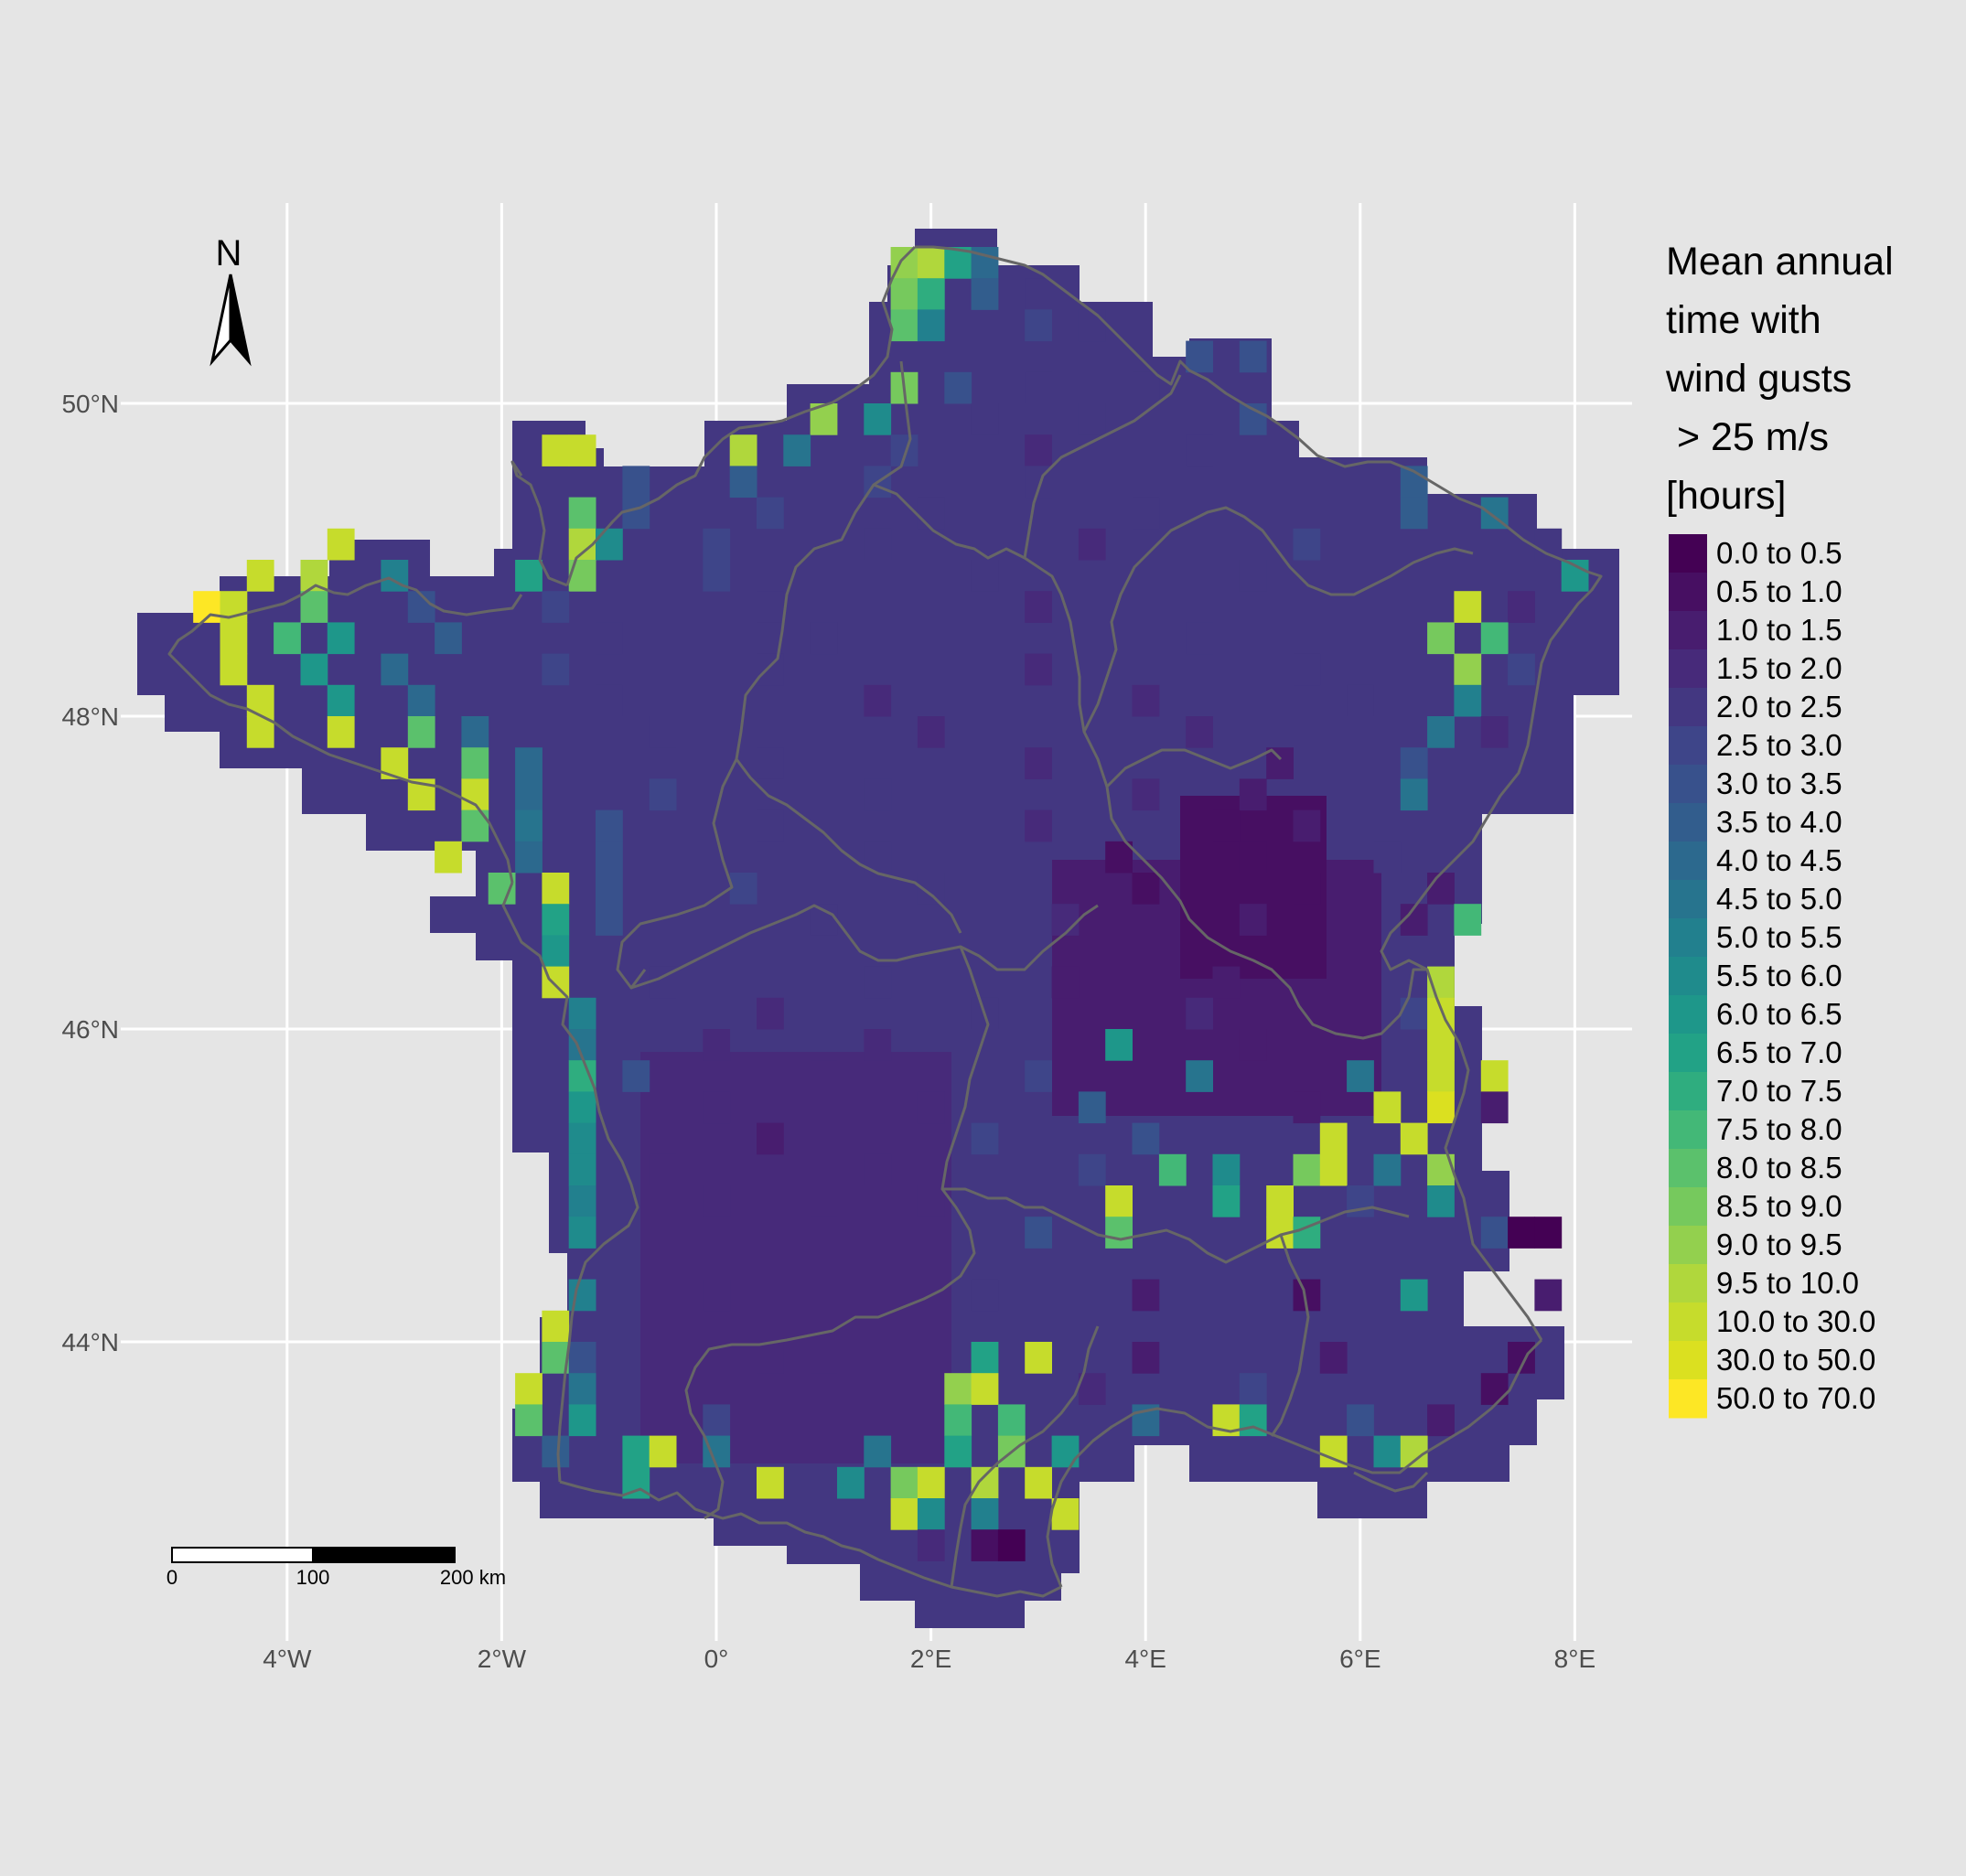  Describe the element at coordinates (1359, 1659) in the screenshot. I see `lon-tick-label: 6°E` at that location.